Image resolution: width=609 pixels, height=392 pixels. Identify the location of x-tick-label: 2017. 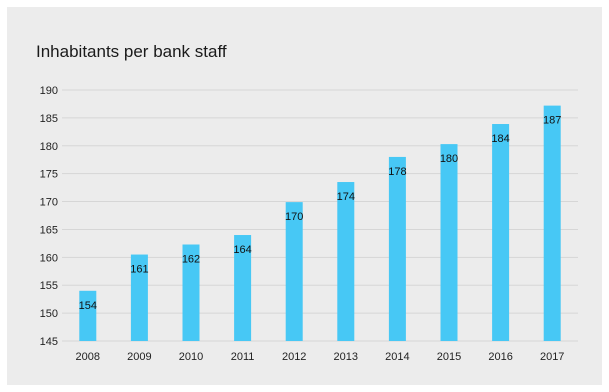
(552, 357).